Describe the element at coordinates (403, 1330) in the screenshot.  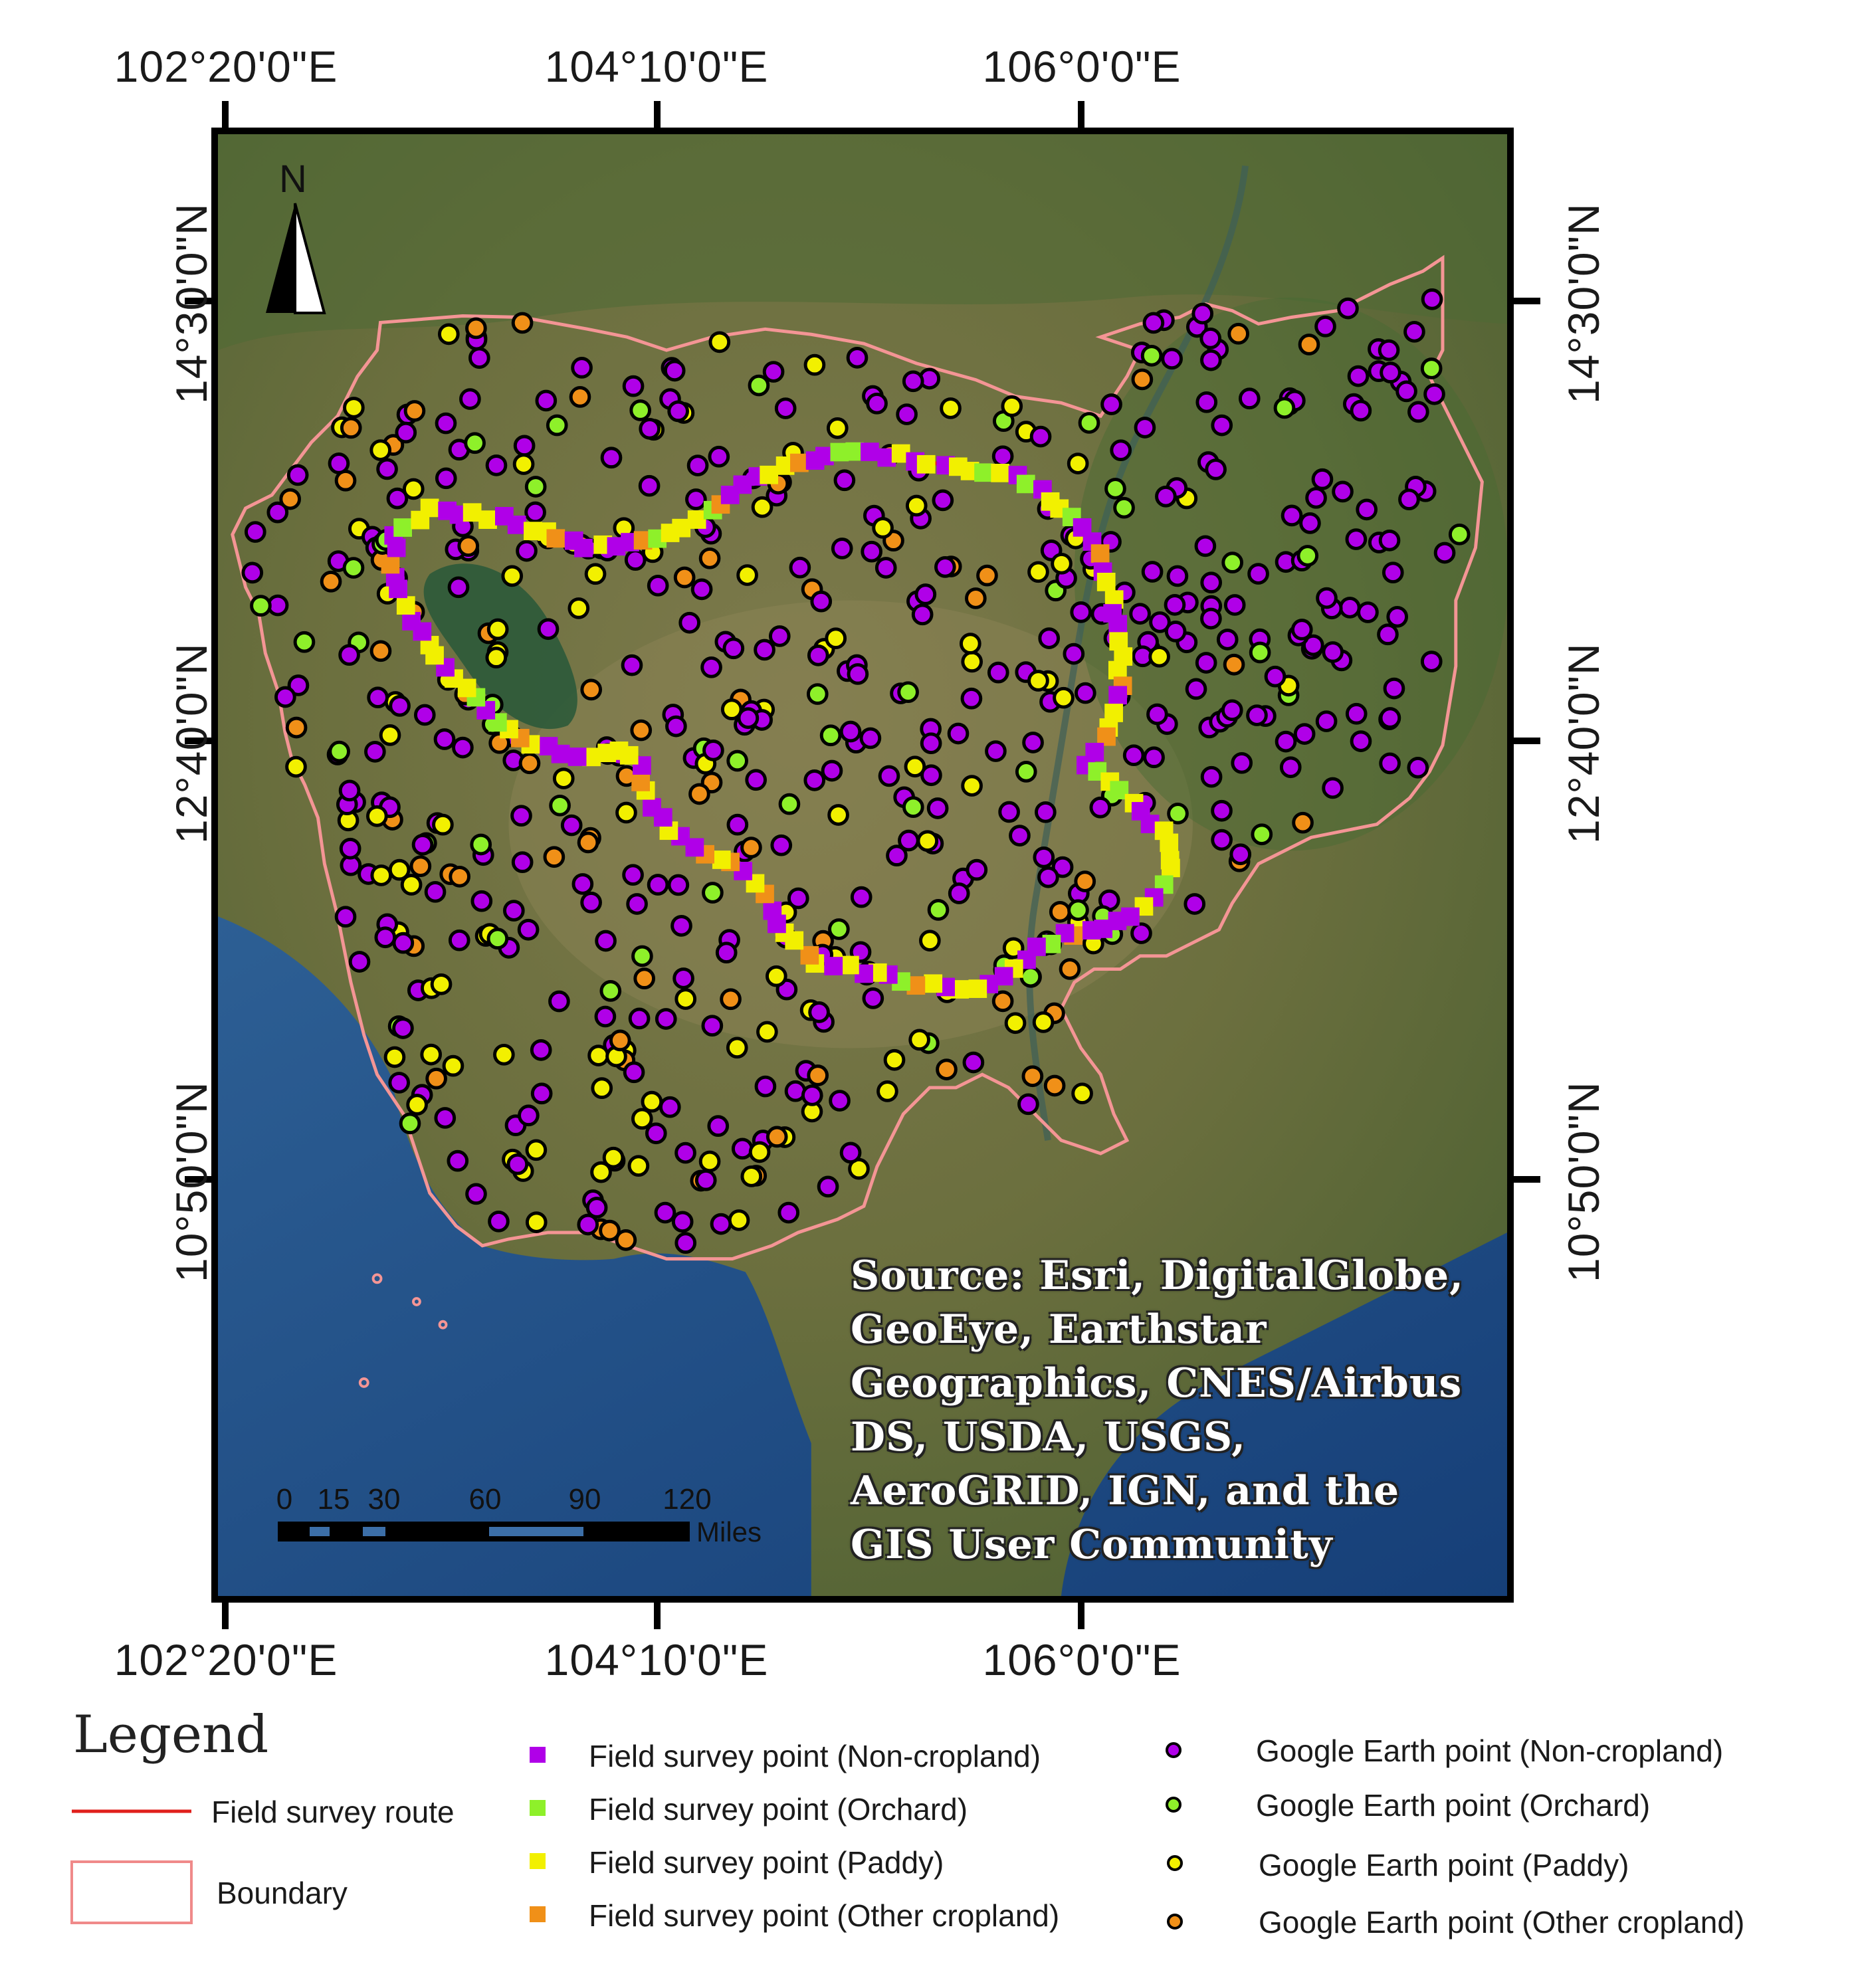
I see `islands` at that location.